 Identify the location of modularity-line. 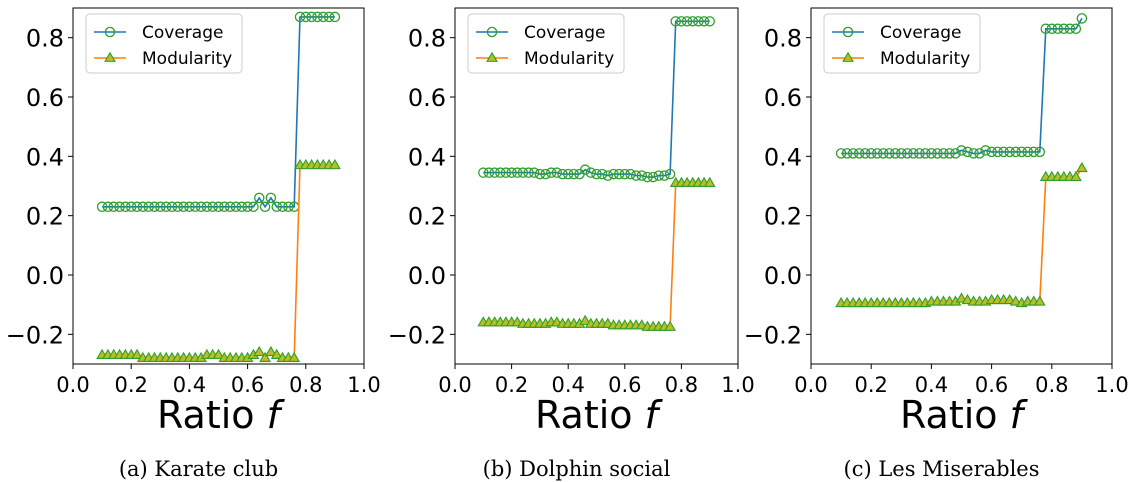
(962, 236).